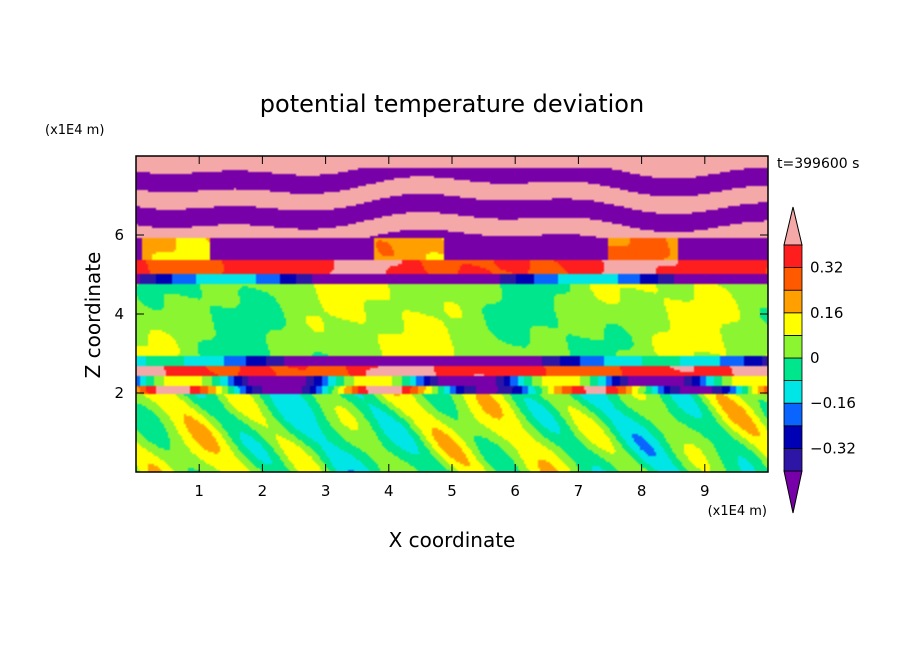 This screenshot has height=659, width=904. Describe the element at coordinates (199, 491) in the screenshot. I see `x-tick-label: 1` at that location.